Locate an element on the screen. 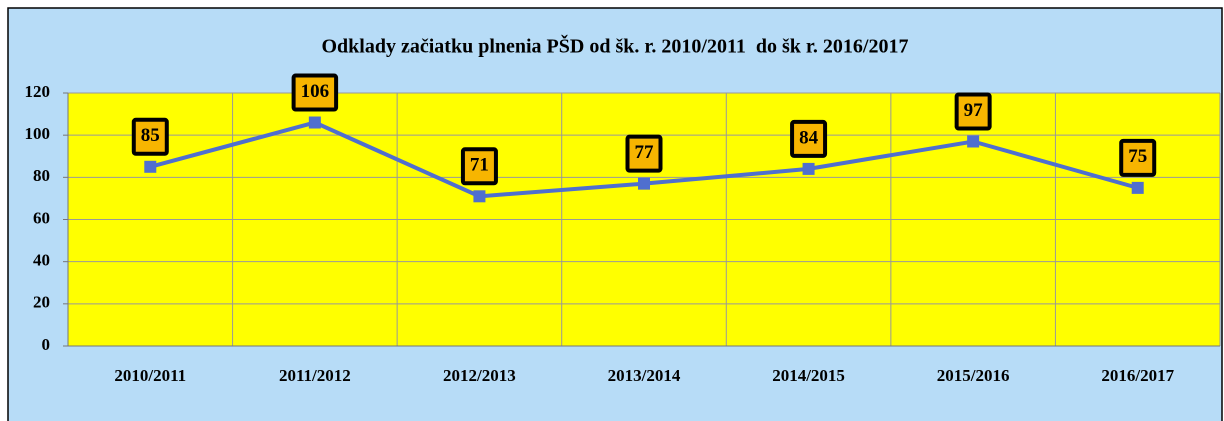  y-tick-label: 100 is located at coordinates (38, 133).